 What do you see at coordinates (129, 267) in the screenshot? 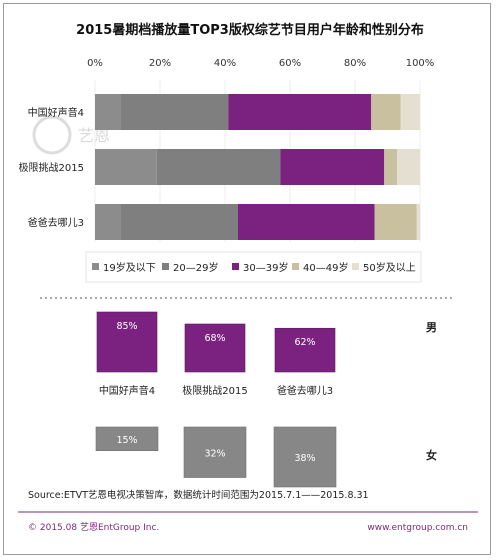
I see `legend-label: 19岁及以下` at bounding box center [129, 267].